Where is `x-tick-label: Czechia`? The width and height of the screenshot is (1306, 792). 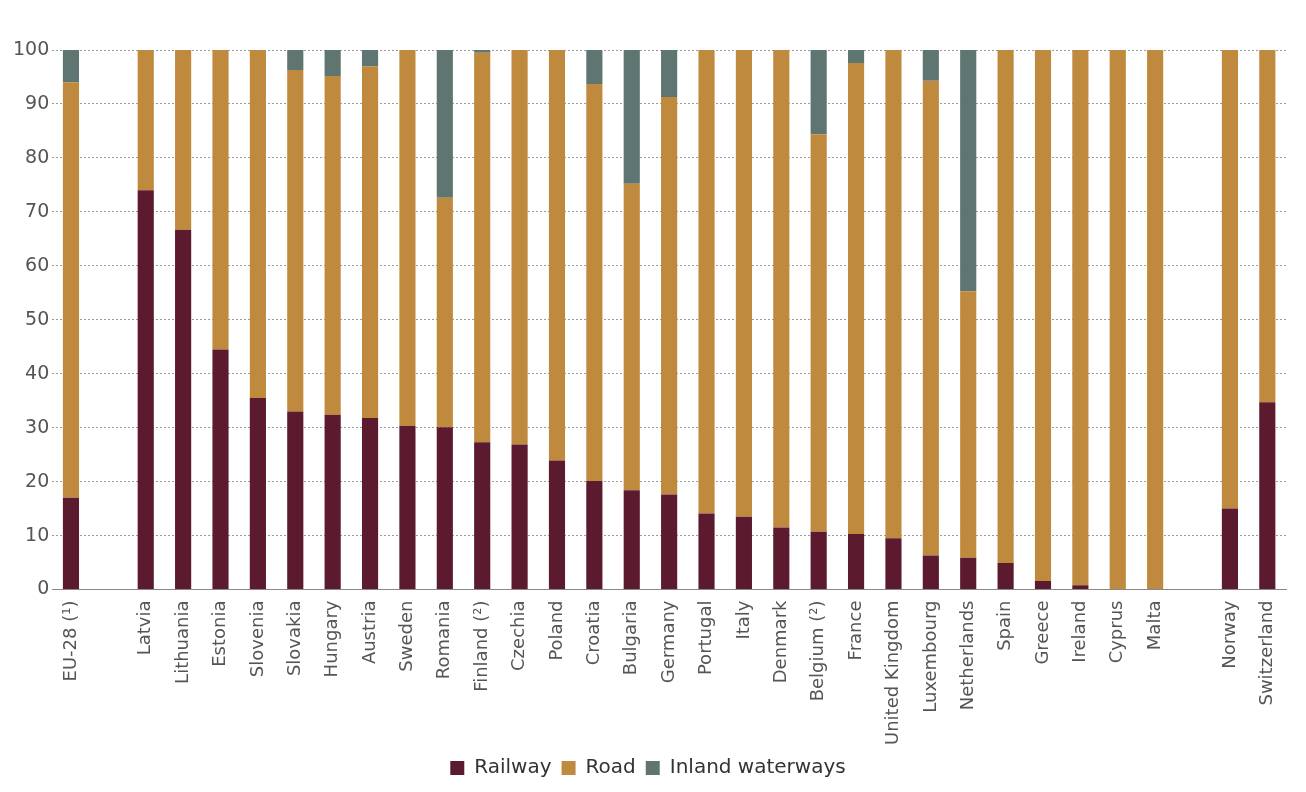 x-tick-label: Czechia is located at coordinates (518, 635).